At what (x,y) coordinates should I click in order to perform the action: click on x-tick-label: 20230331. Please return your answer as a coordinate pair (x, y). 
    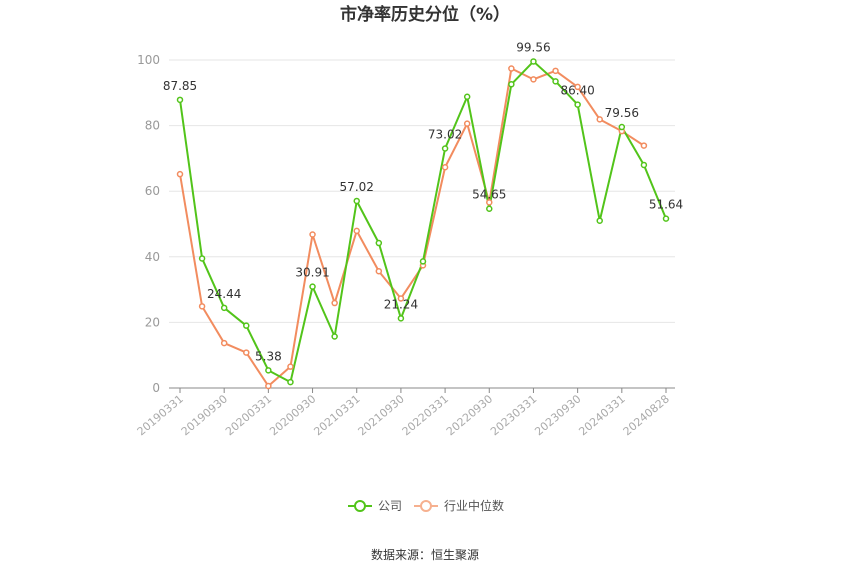
    Looking at the image, I should click on (513, 415).